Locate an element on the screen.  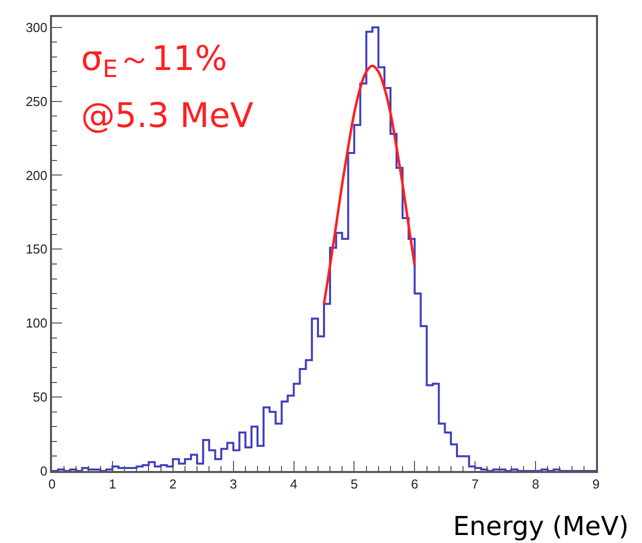
y-tick-label: 300 is located at coordinates (37, 27).